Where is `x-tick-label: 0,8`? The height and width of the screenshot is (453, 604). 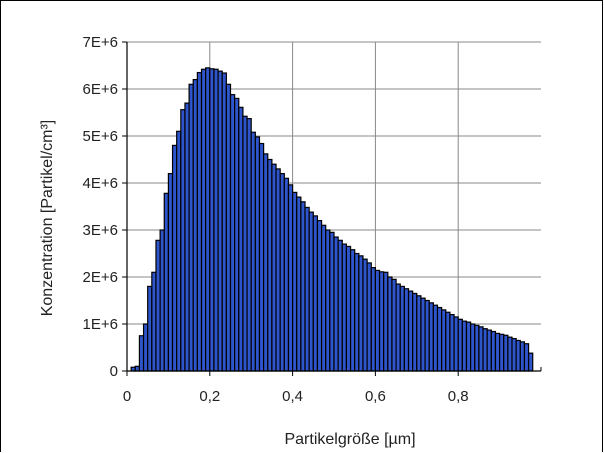 x-tick-label: 0,8 is located at coordinates (458, 396).